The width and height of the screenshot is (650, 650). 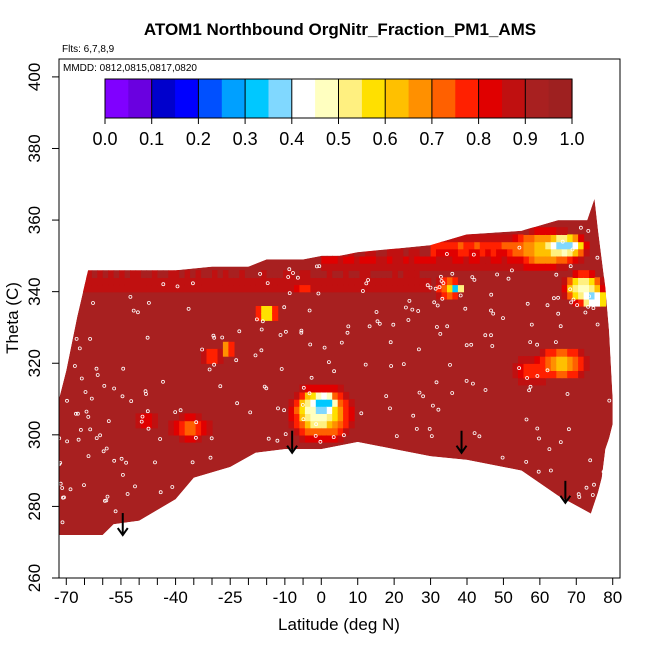 I want to click on colorbar-tick-label: 0.5, so click(x=338, y=139).